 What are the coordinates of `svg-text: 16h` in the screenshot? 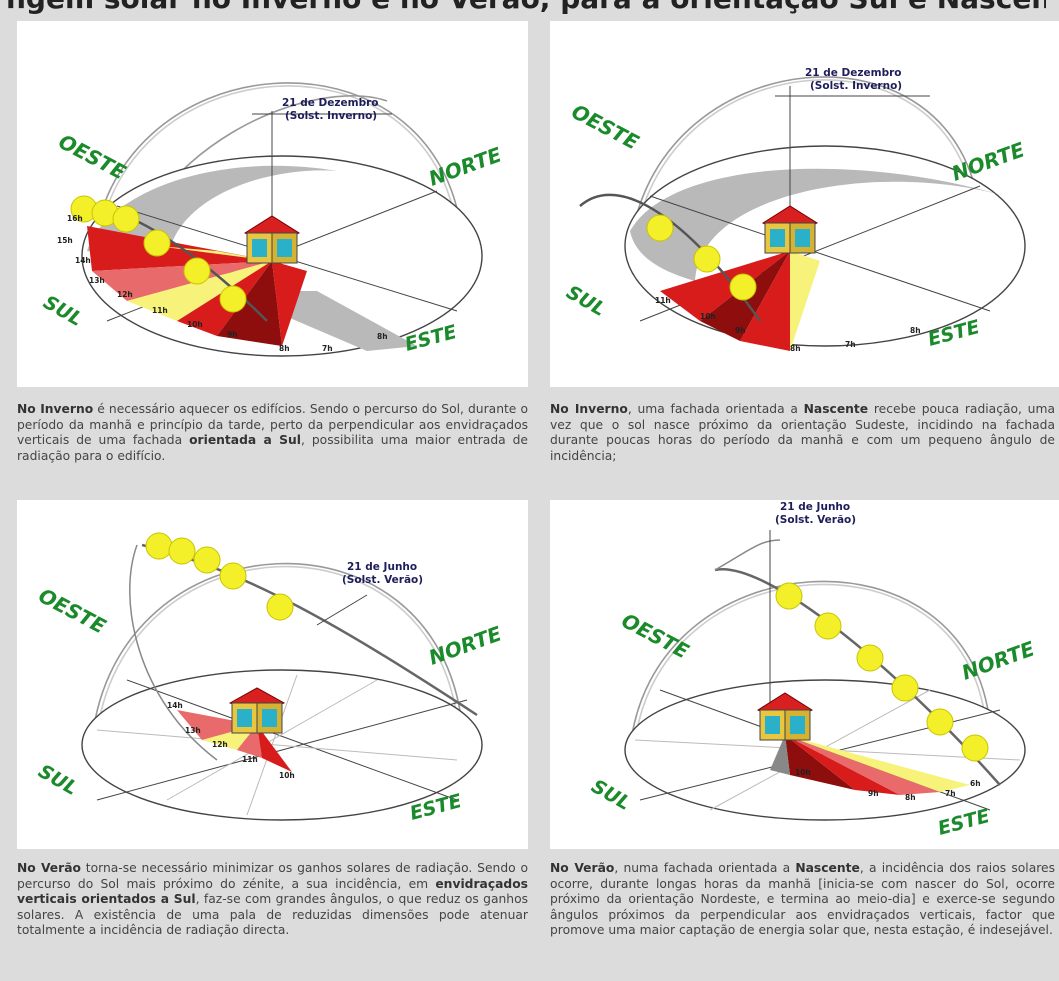 It's located at (75, 218).